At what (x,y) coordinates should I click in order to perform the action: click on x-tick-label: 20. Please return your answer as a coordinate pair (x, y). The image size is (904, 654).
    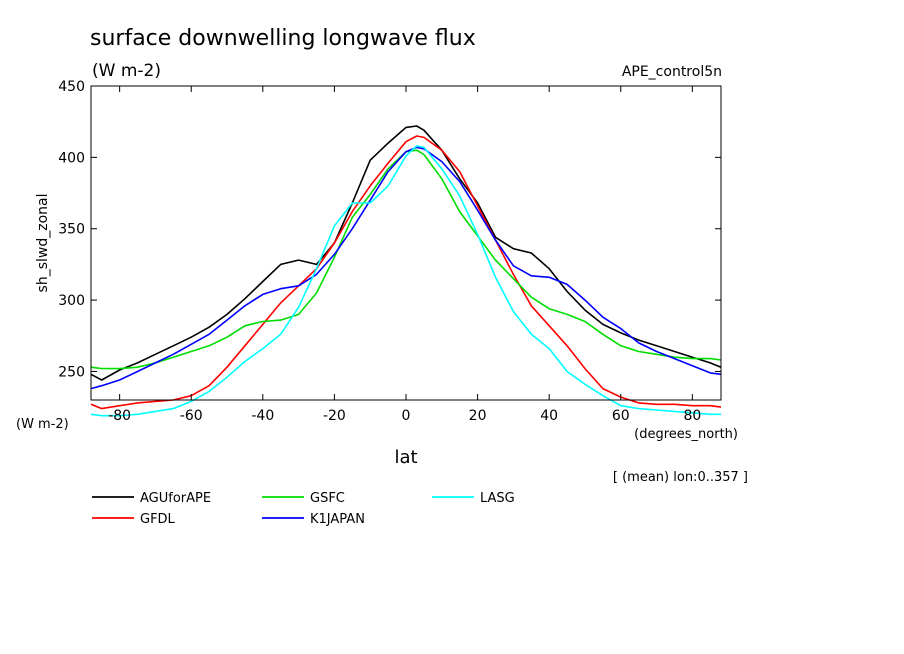
    Looking at the image, I should click on (478, 416).